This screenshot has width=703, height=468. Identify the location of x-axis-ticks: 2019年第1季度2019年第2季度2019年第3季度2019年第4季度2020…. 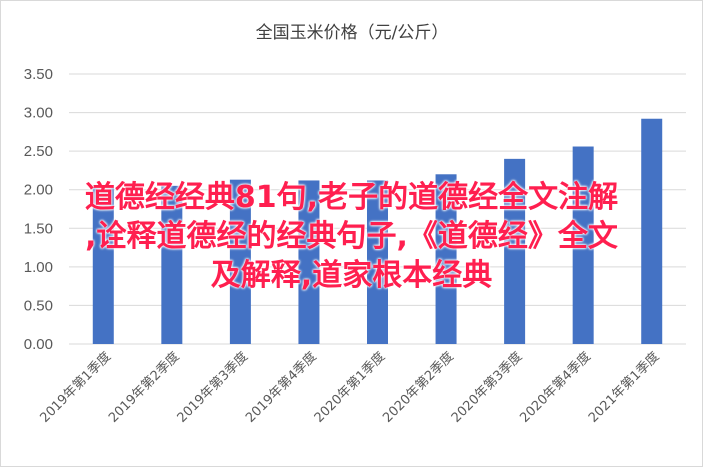
(350, 387).